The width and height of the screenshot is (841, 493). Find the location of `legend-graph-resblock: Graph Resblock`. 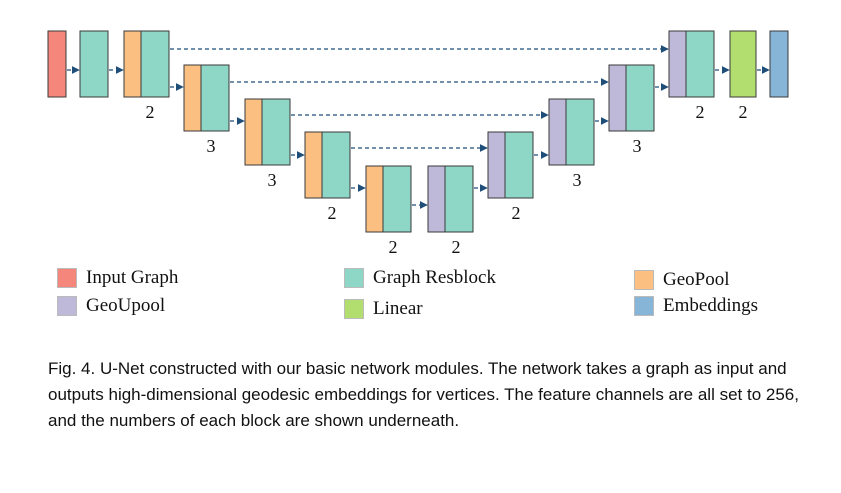

legend-graph-resblock: Graph Resblock is located at coordinates (420, 278).